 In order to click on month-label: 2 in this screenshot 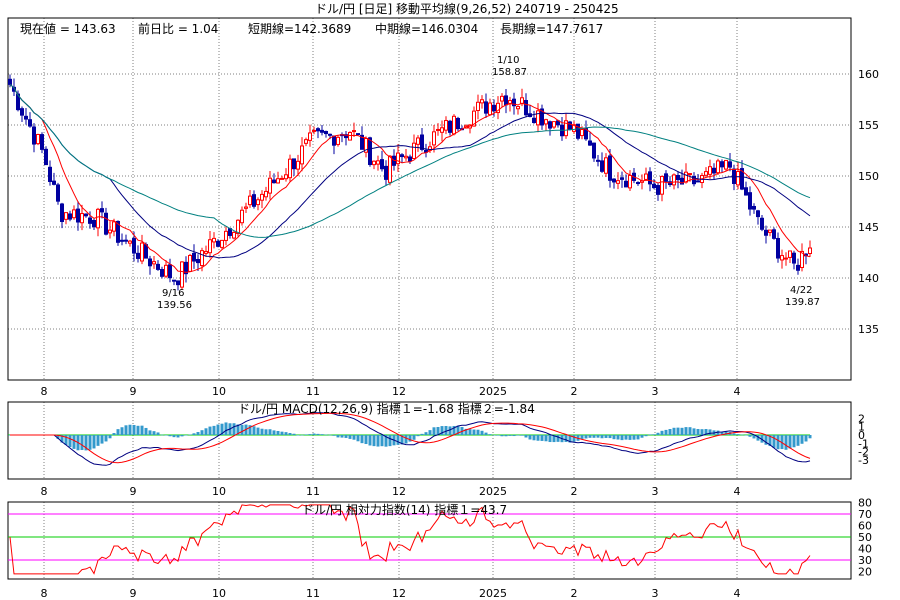, I will do `click(574, 593)`.